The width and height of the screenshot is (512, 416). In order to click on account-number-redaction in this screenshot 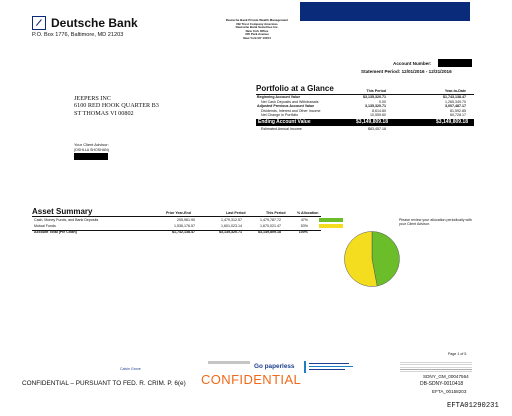, I will do `click(455, 63)`.